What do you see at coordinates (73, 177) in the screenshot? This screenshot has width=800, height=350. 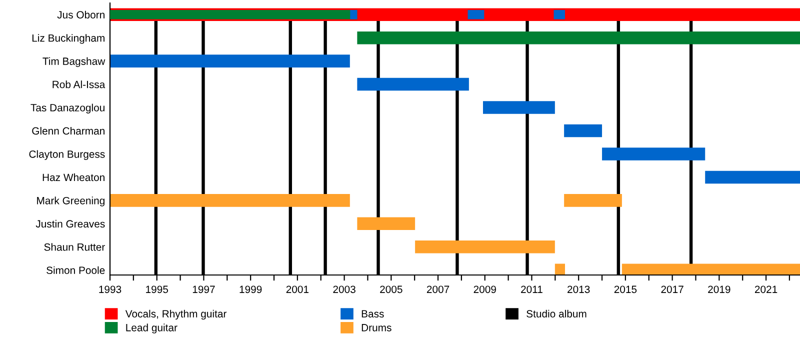 I see `y-tick-label: Haz Wheaton` at bounding box center [73, 177].